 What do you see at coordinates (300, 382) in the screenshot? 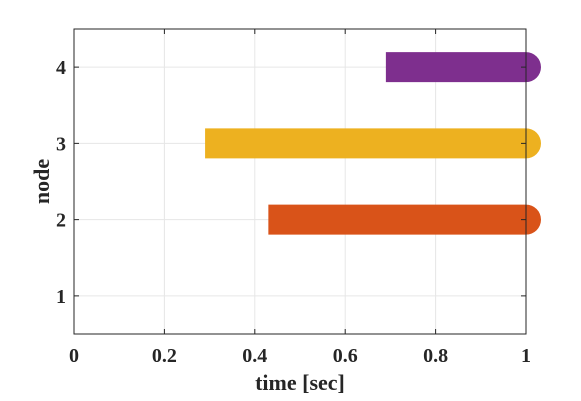
I see `x-axis-label: time [sec]` at bounding box center [300, 382].